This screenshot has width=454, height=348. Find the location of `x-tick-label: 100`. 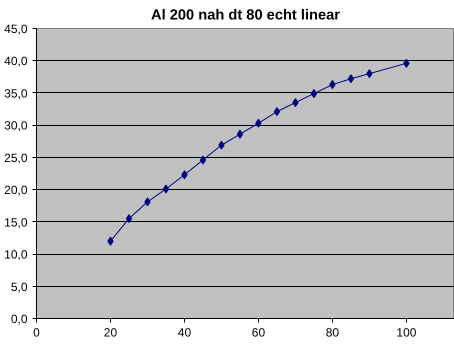

x-tick-label: 100 is located at coordinates (406, 333).